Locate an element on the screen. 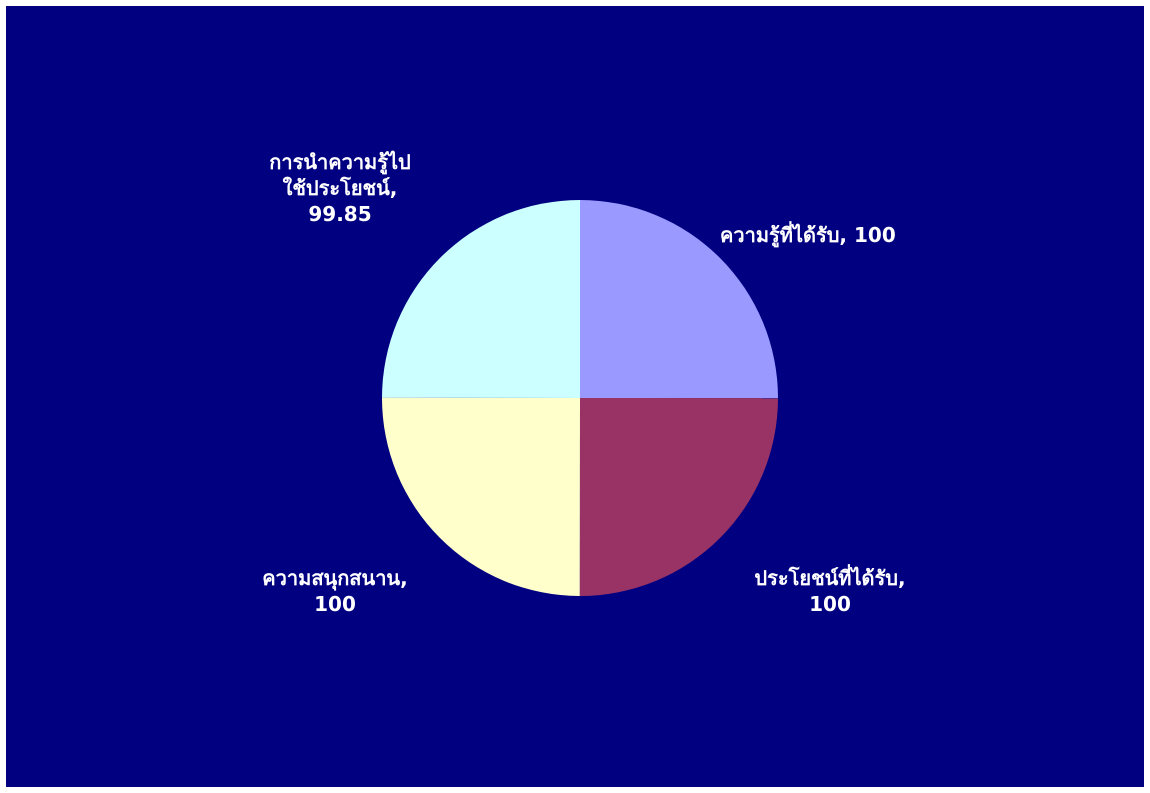 The image size is (1150, 793). slice-label-knowledge-application: การนำความรู้ไป ใช้ประโยชน์, 99.85 is located at coordinates (340, 188).